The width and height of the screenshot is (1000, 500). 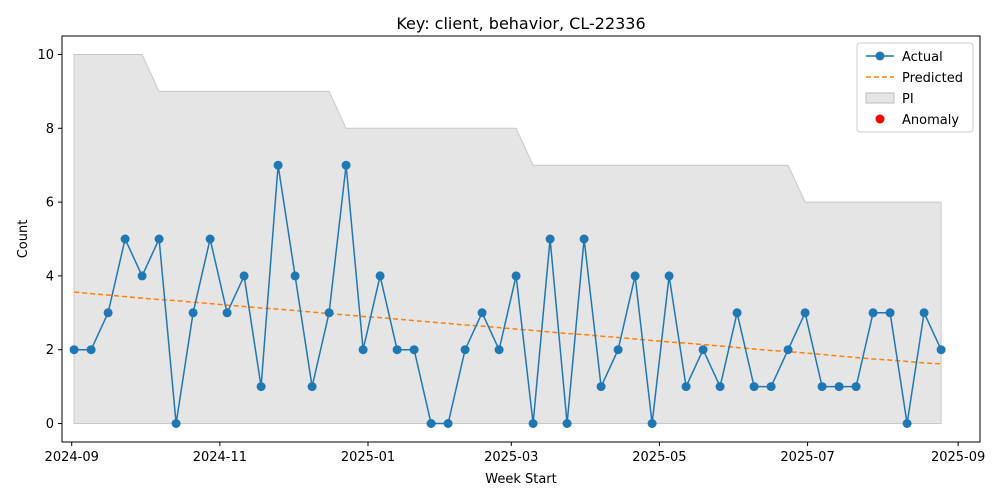 I want to click on legend-frame, so click(x=915, y=87).